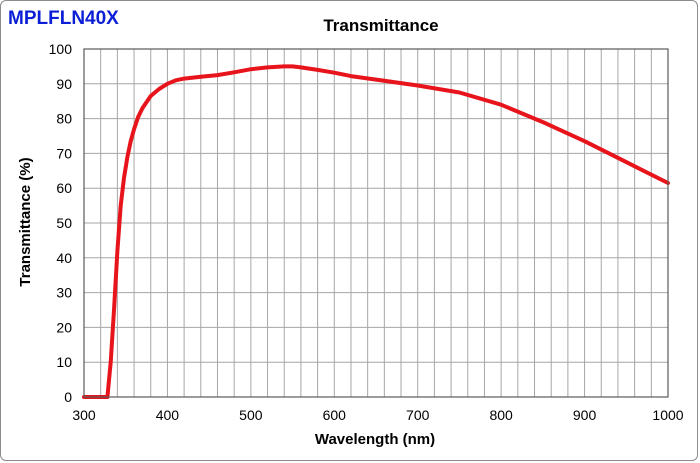 The width and height of the screenshot is (700, 463). I want to click on y-tick-label: 30, so click(64, 293).